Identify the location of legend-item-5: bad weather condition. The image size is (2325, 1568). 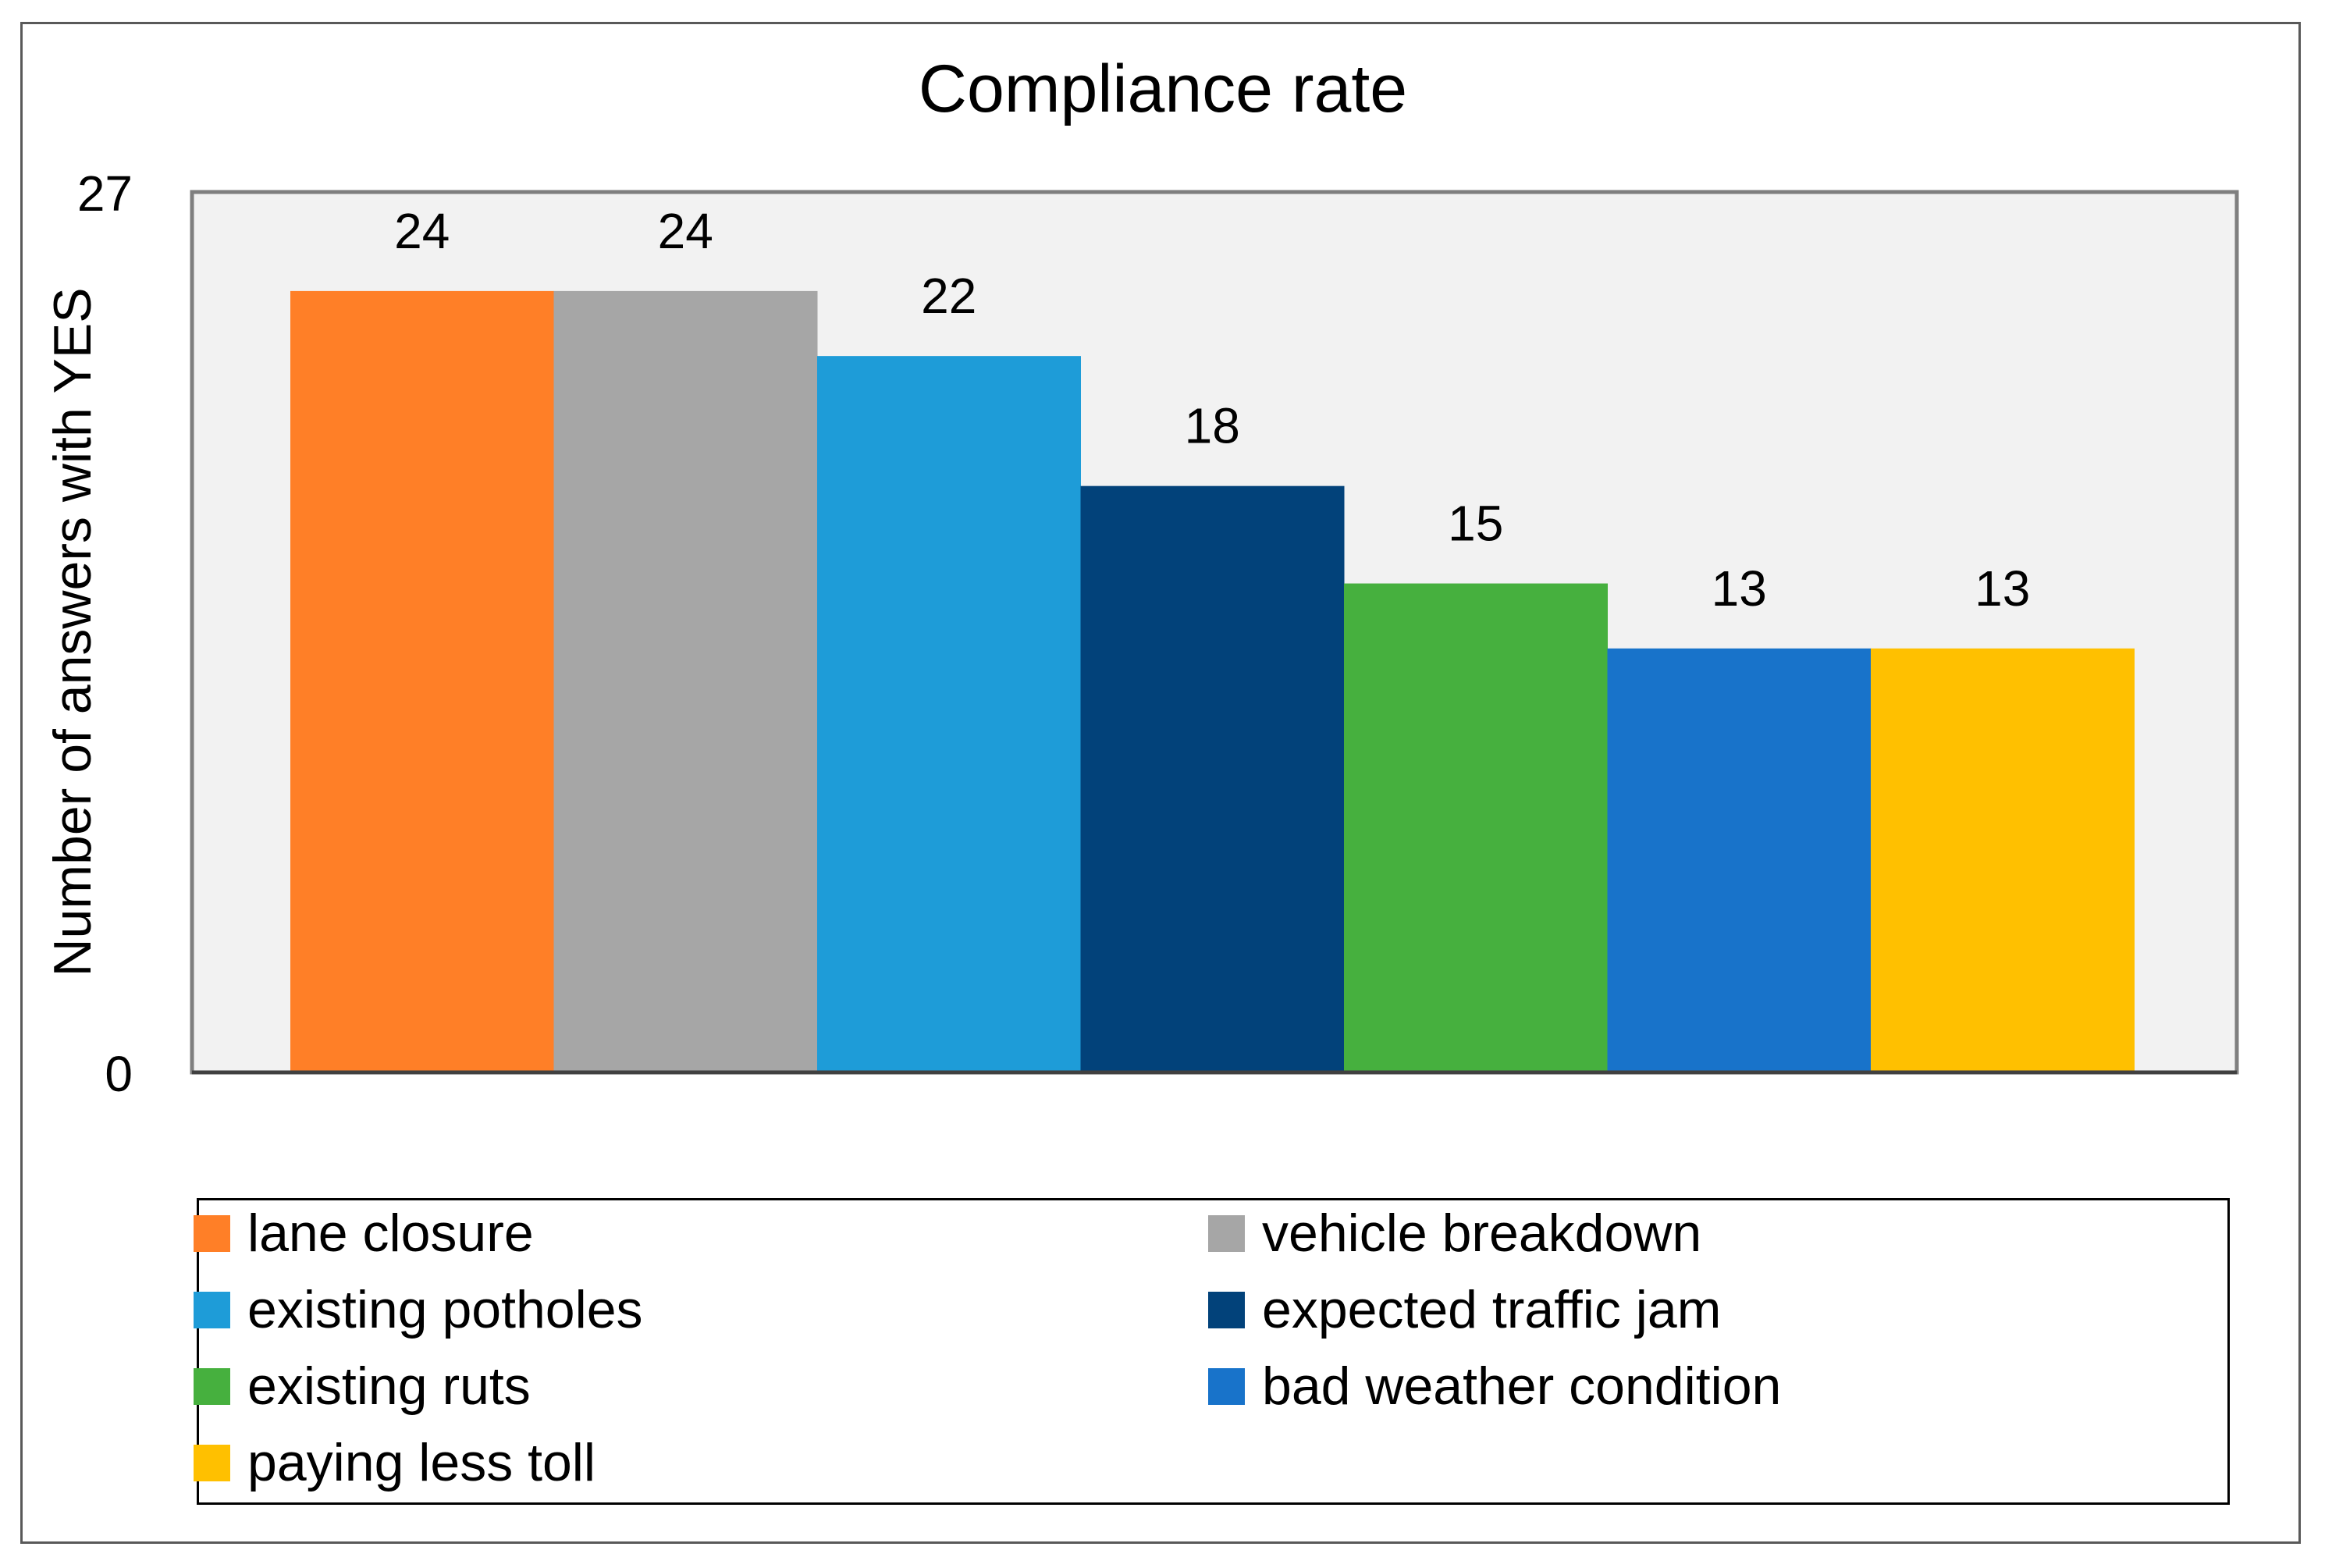
(1494, 1386).